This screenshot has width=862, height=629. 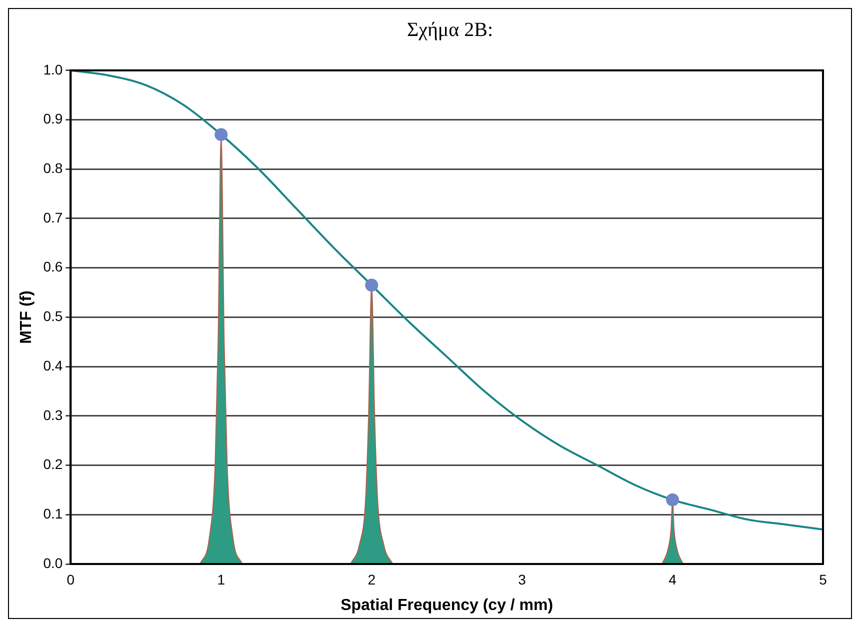 What do you see at coordinates (53, 562) in the screenshot?
I see `y-tick-label: 0.0` at bounding box center [53, 562].